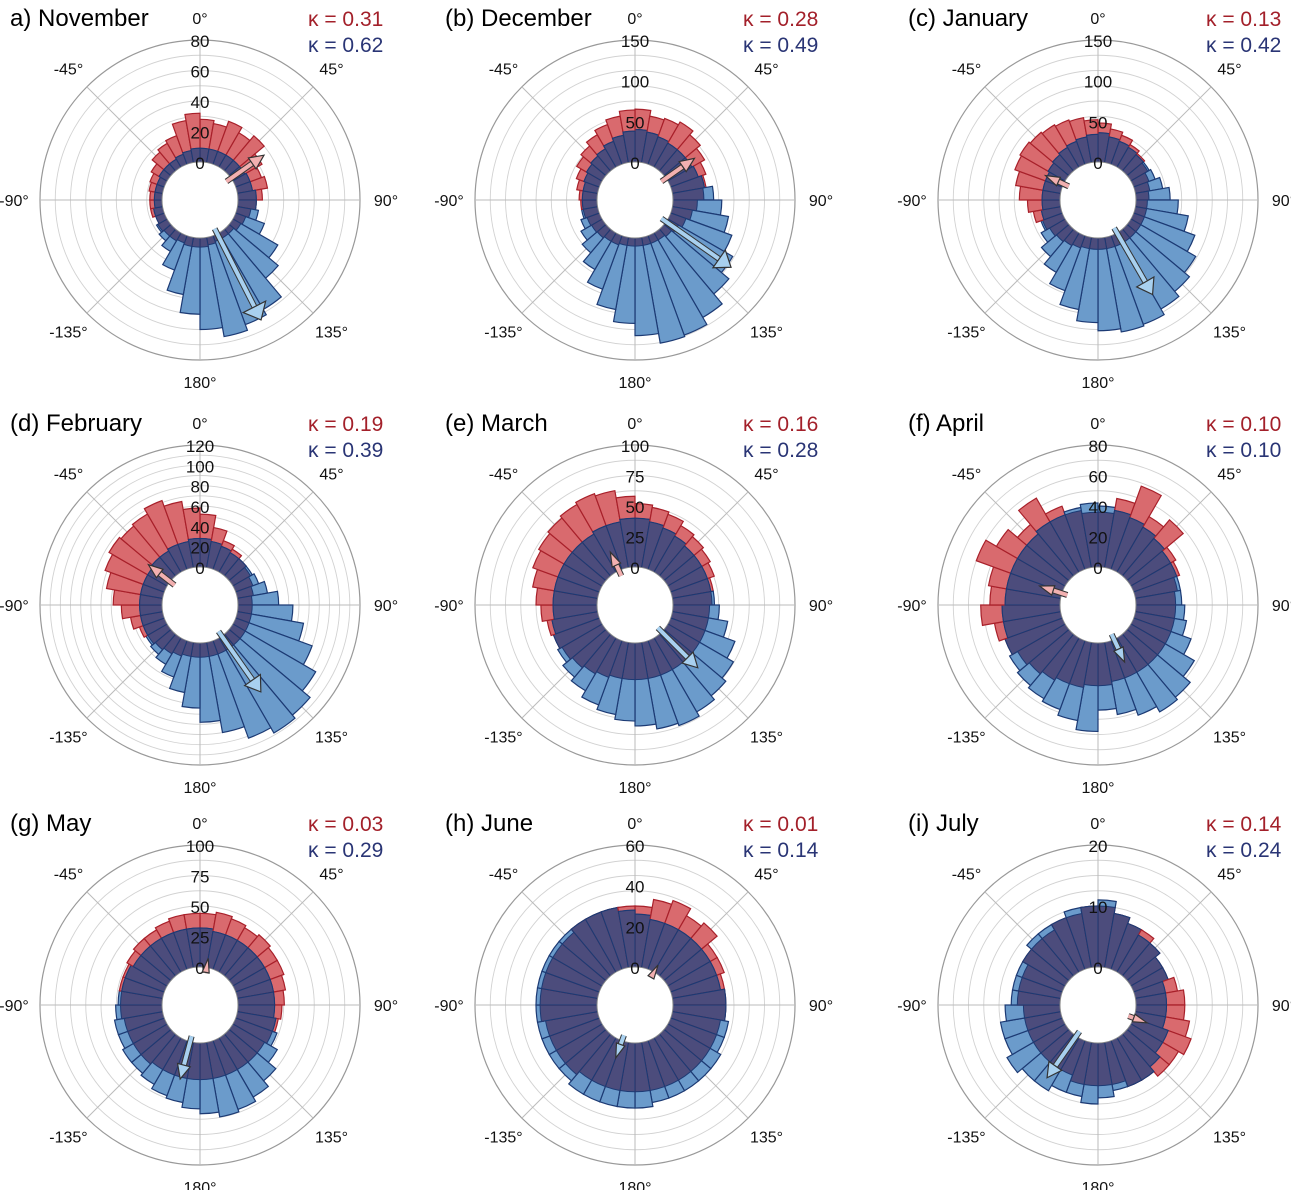  I want to click on kappa-red: κ = 0.14, so click(1244, 824).